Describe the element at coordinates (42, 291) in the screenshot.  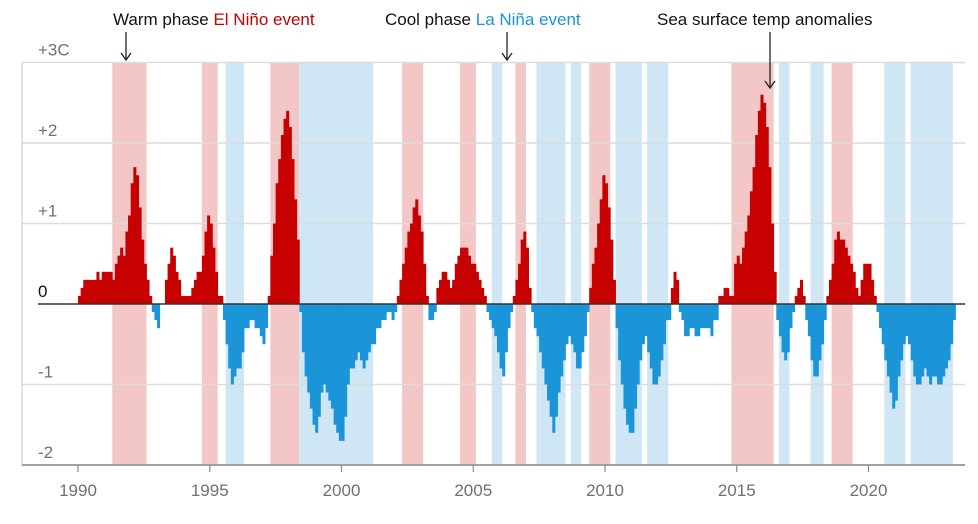
I see `y-tick-label: 0` at that location.